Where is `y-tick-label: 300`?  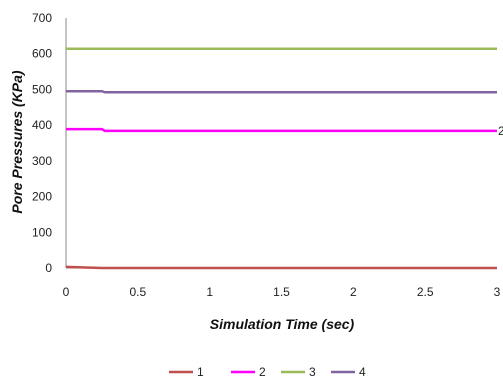
y-tick-label: 300 is located at coordinates (42, 161).